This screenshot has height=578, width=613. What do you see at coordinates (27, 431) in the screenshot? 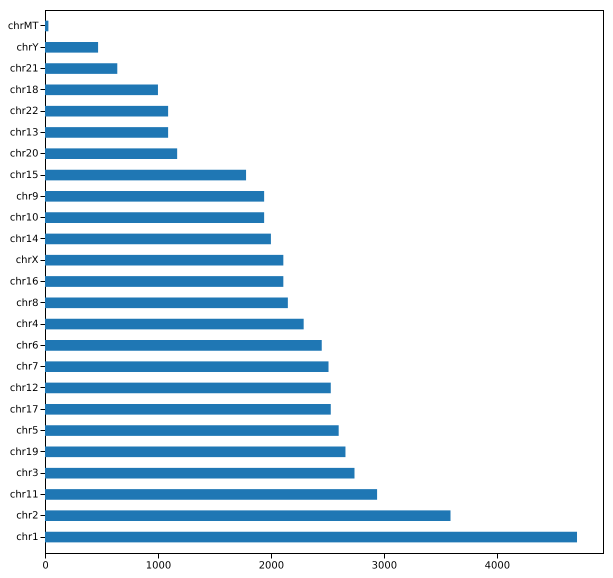
I see `y-tick-label: chr5` at bounding box center [27, 431].